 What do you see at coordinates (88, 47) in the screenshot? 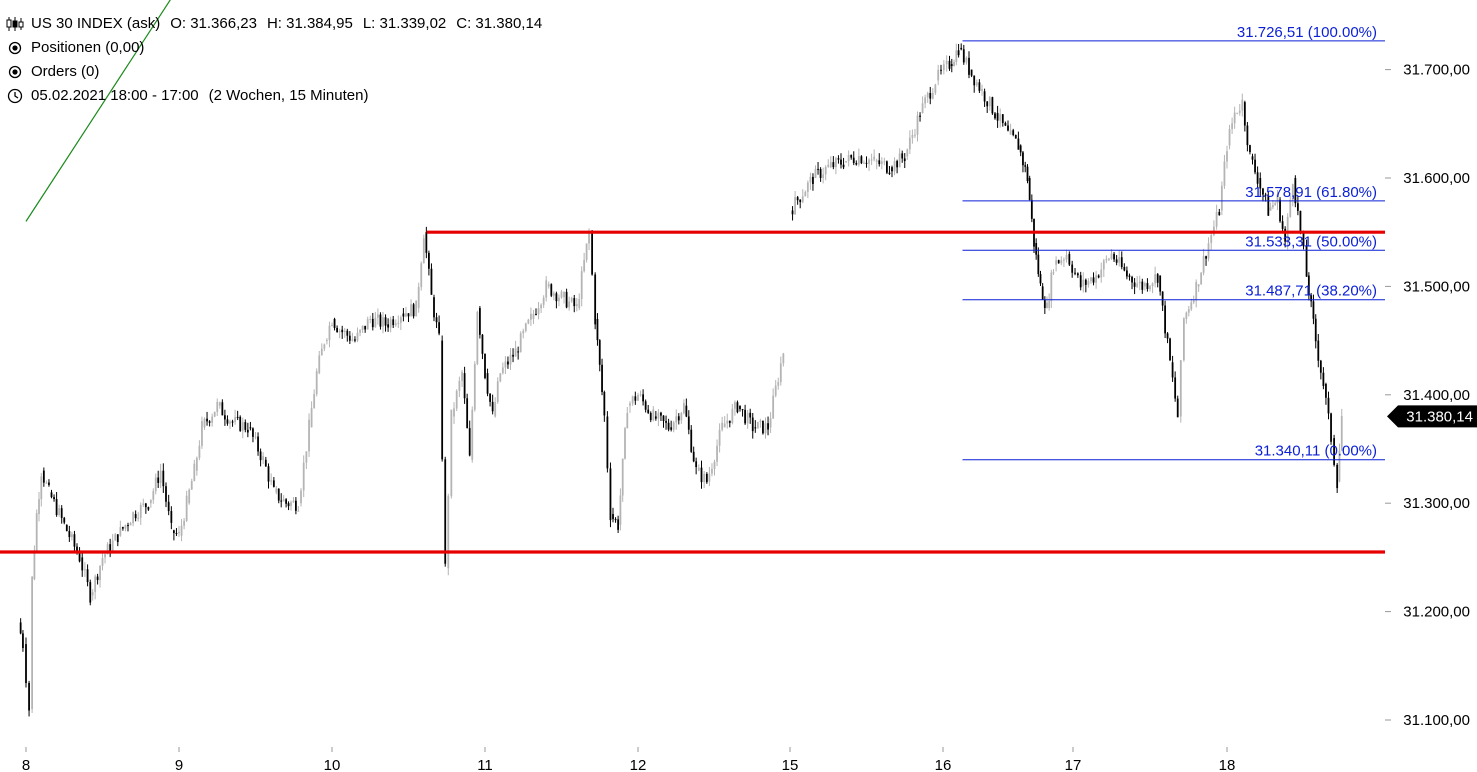
I see `positions-label: Positionen (0,00)` at bounding box center [88, 47].